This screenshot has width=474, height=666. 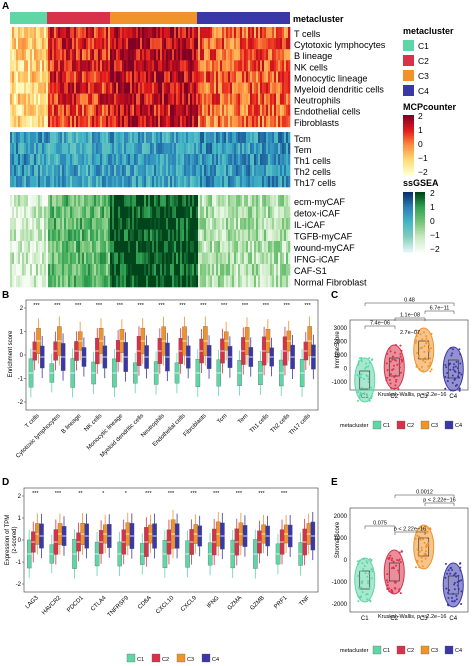 I want to click on metacluster-legend-label: C1, so click(x=423, y=46).